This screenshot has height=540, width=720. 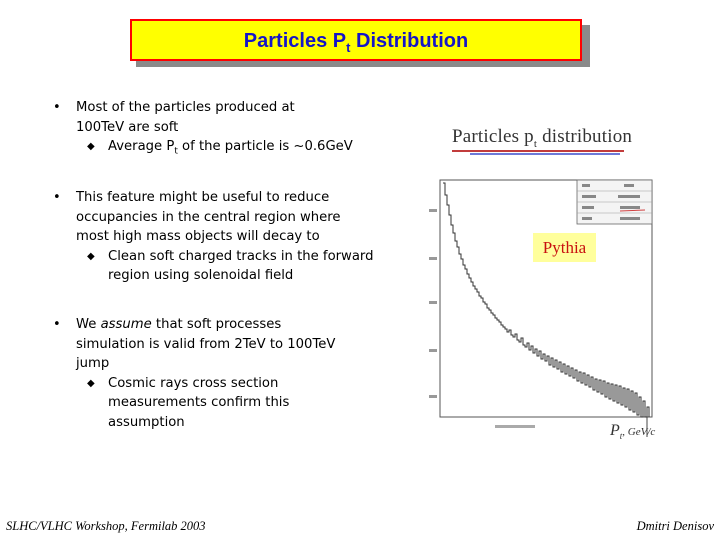 What do you see at coordinates (433, 303) in the screenshot?
I see `y-tick-marks` at bounding box center [433, 303].